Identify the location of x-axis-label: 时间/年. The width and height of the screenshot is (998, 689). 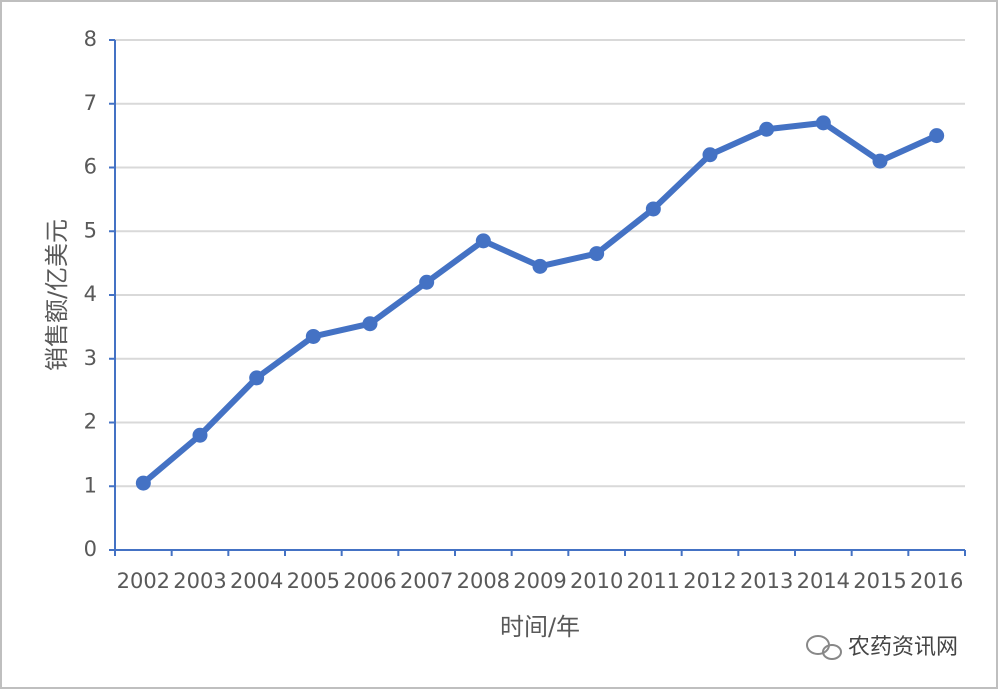
(540, 627).